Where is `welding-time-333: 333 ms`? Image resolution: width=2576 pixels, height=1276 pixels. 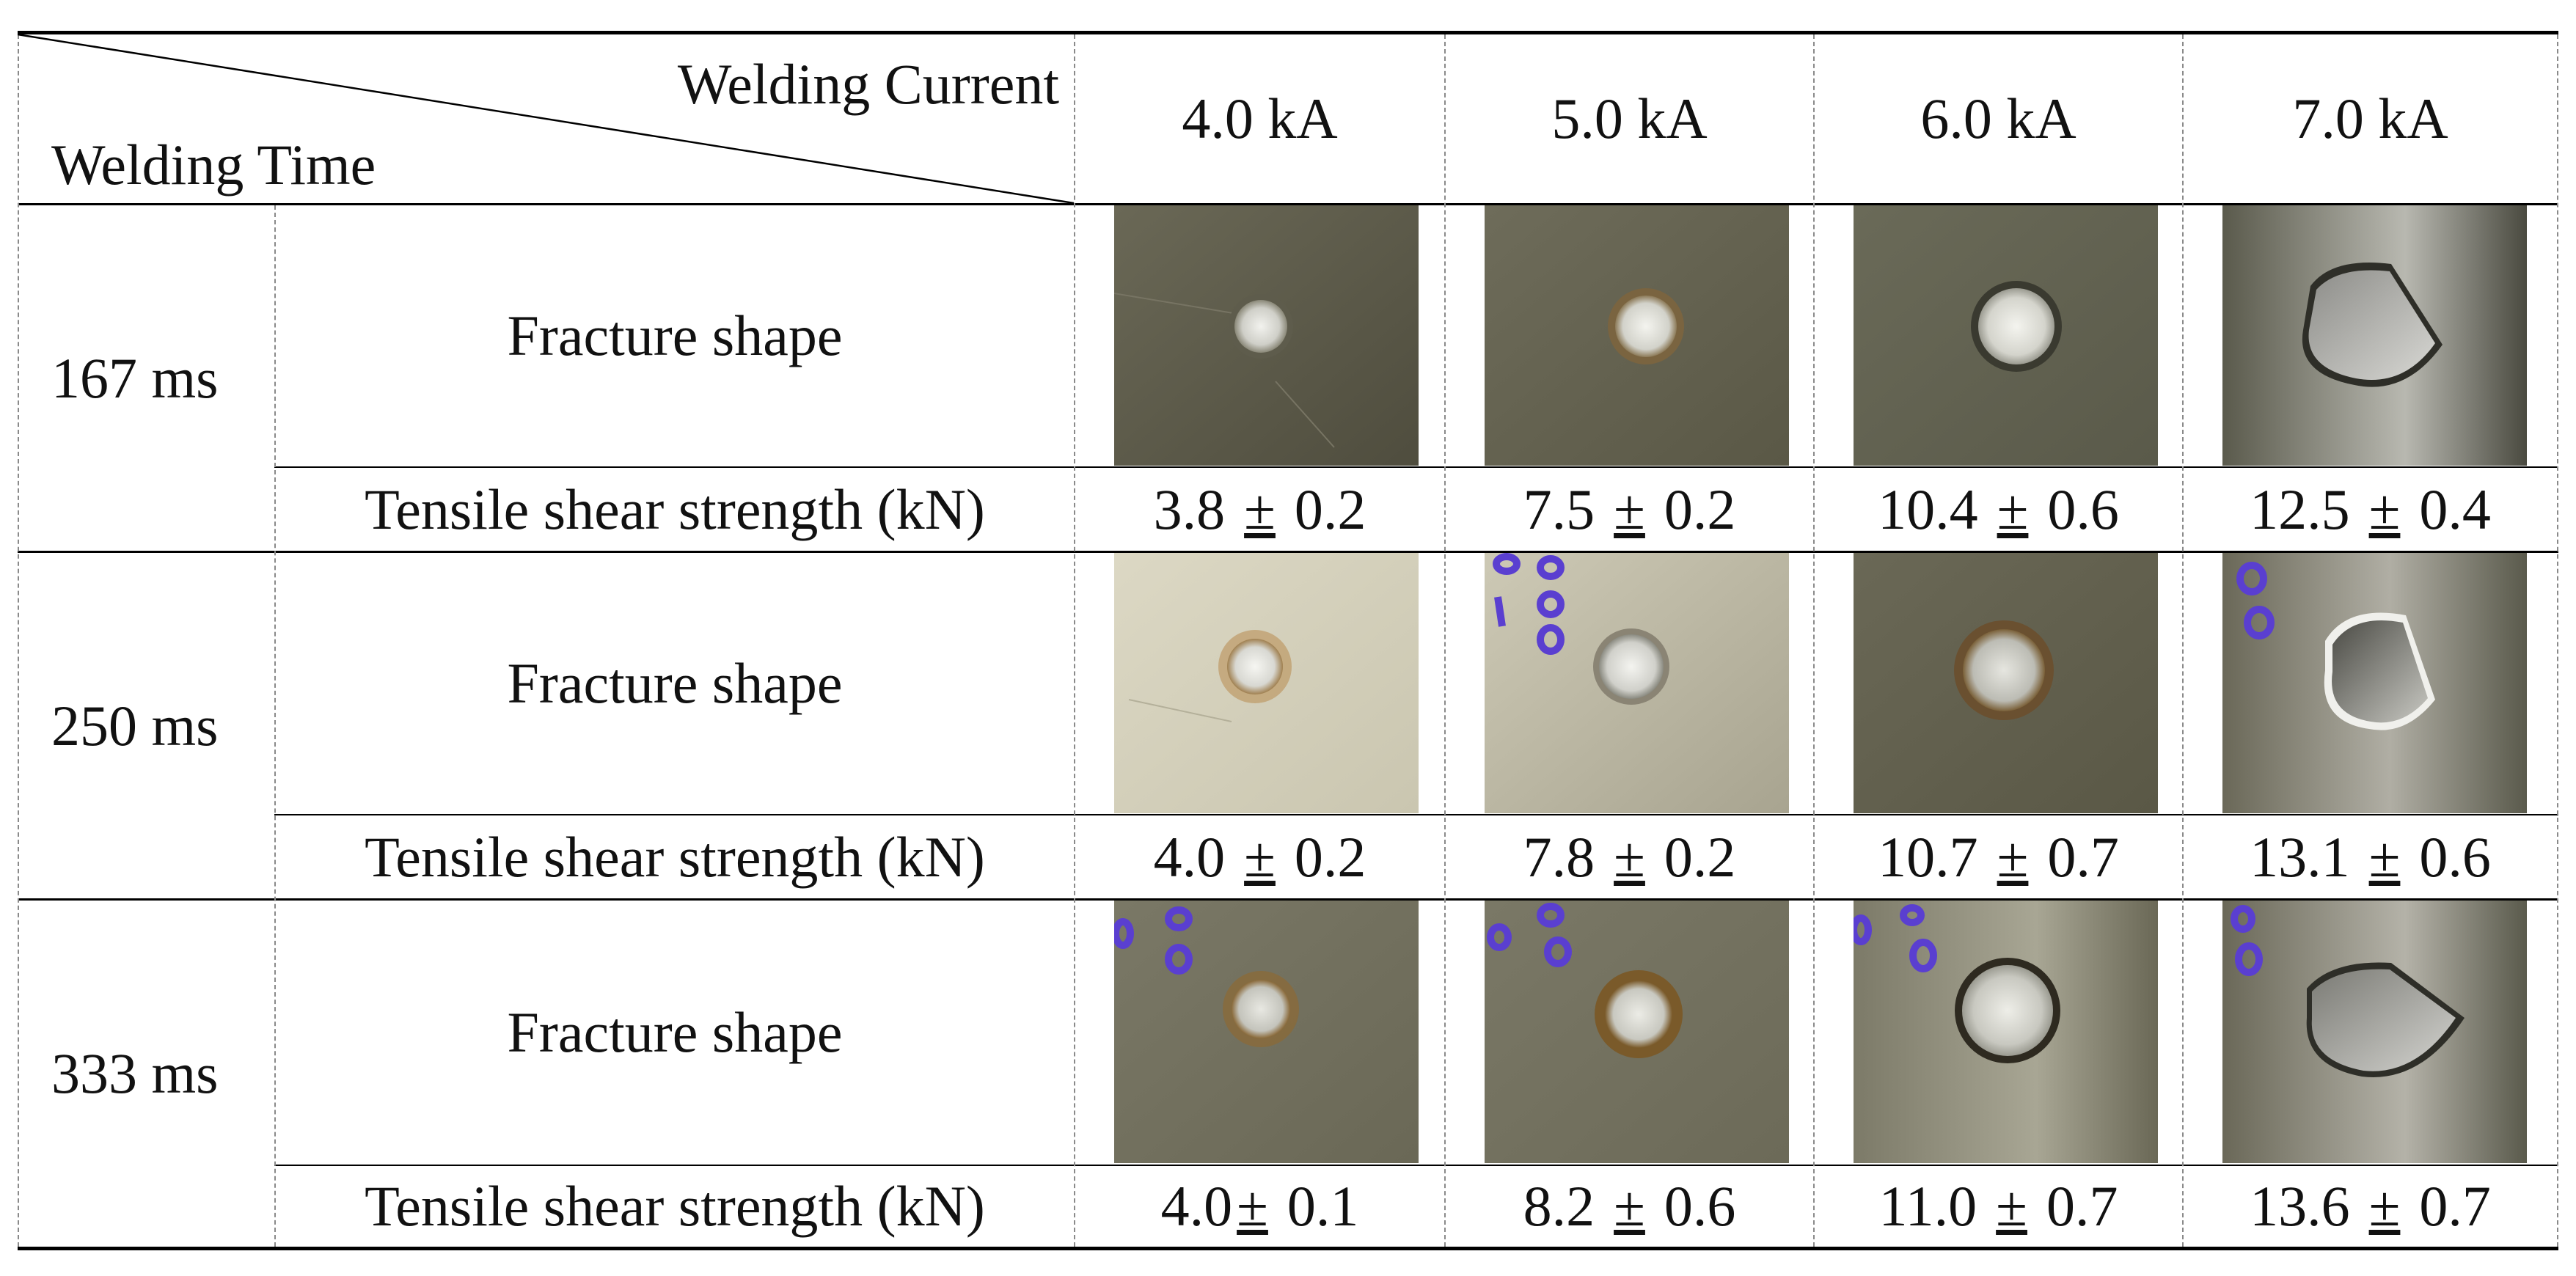
welding-time-333: 333 ms is located at coordinates (135, 1073).